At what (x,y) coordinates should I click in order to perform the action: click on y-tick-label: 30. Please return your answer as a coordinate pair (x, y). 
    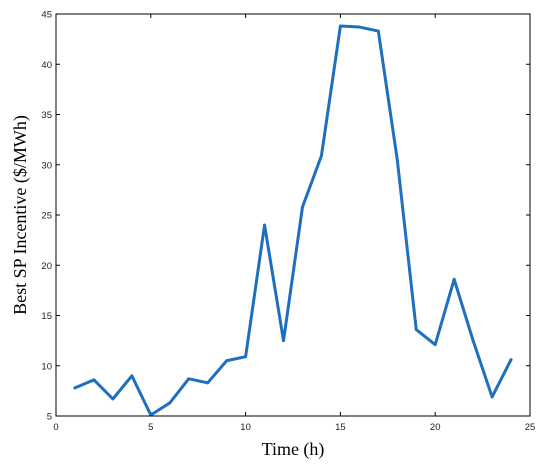
    Looking at the image, I should click on (46, 165).